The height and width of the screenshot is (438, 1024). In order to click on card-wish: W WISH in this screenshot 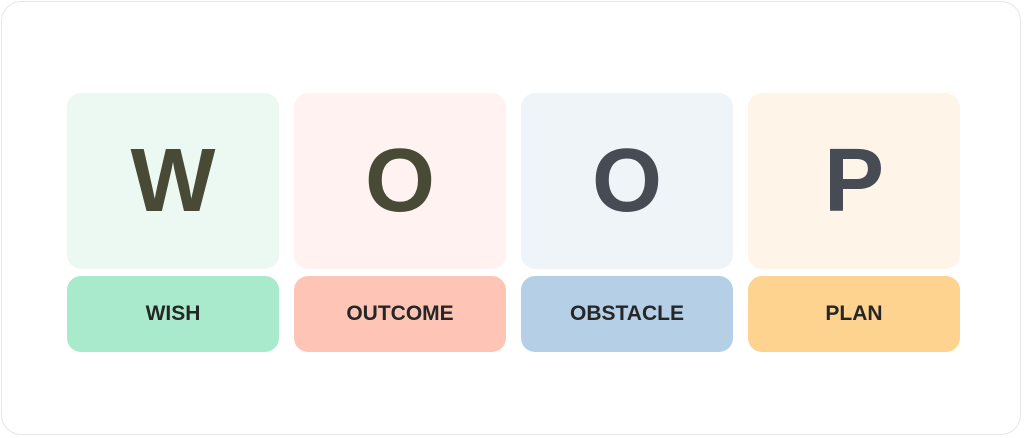, I will do `click(173, 222)`.